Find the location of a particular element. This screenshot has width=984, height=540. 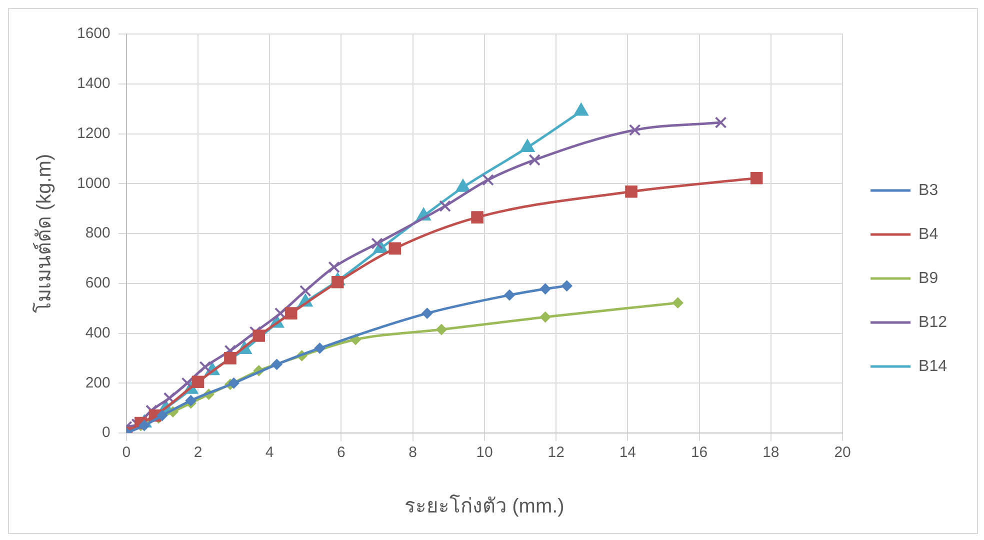

y-tick-label: 1200 is located at coordinates (93, 133).